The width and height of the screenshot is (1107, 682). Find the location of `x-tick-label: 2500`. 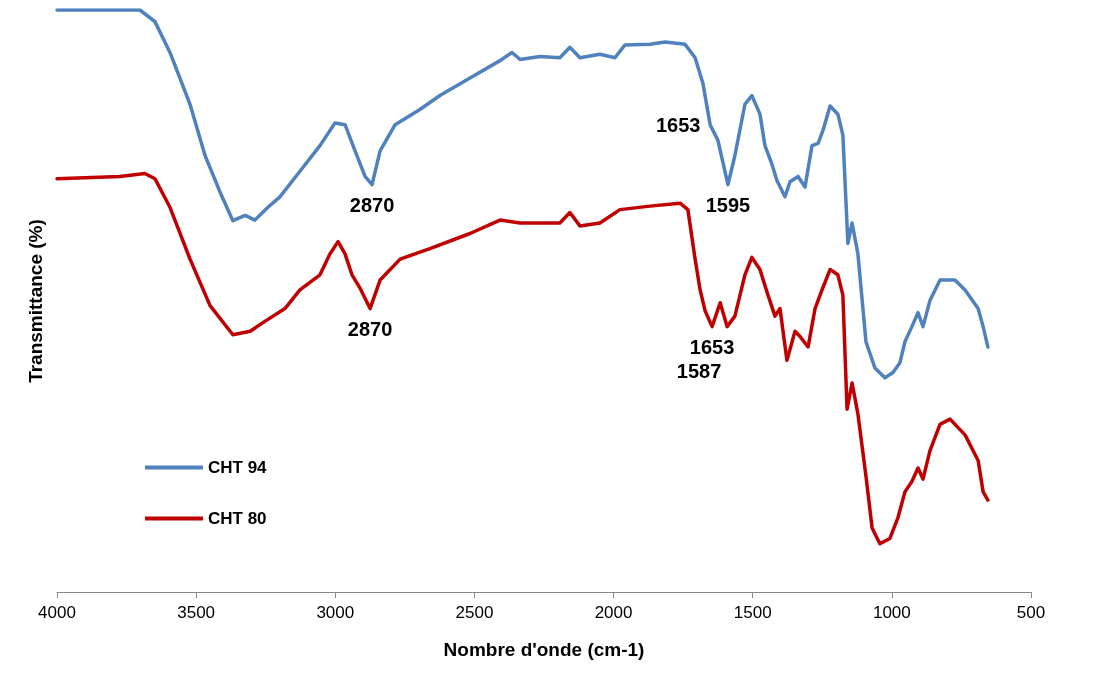

x-tick-label: 2500 is located at coordinates (474, 612).